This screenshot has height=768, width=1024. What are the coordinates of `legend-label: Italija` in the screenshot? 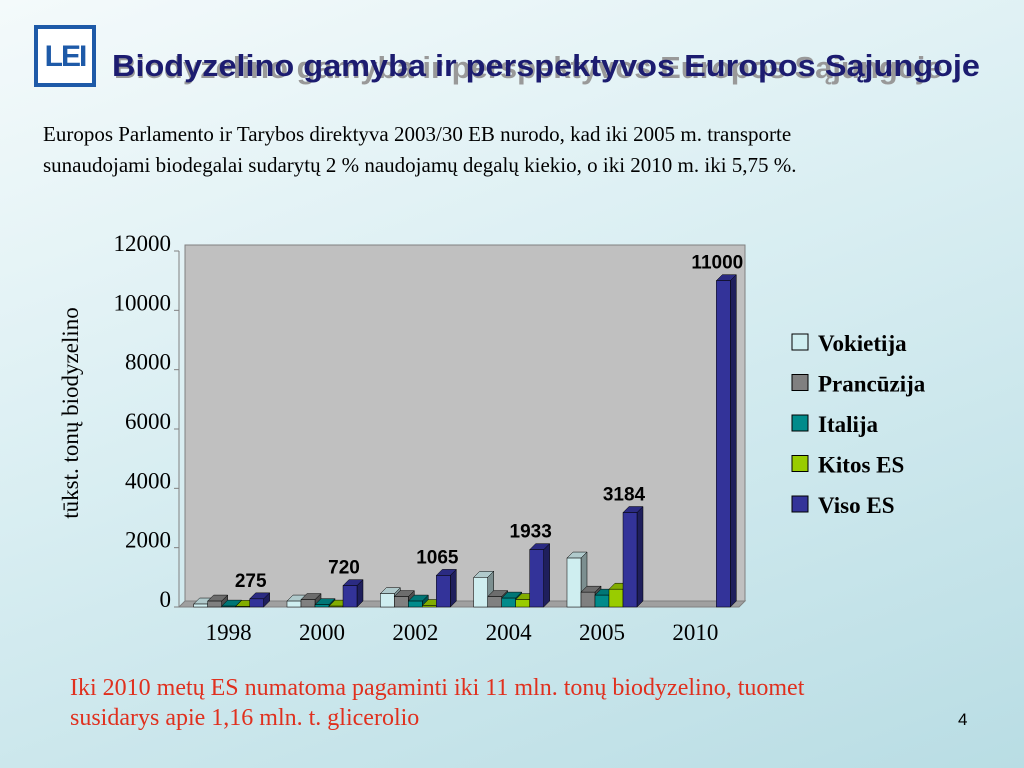 It's located at (848, 424).